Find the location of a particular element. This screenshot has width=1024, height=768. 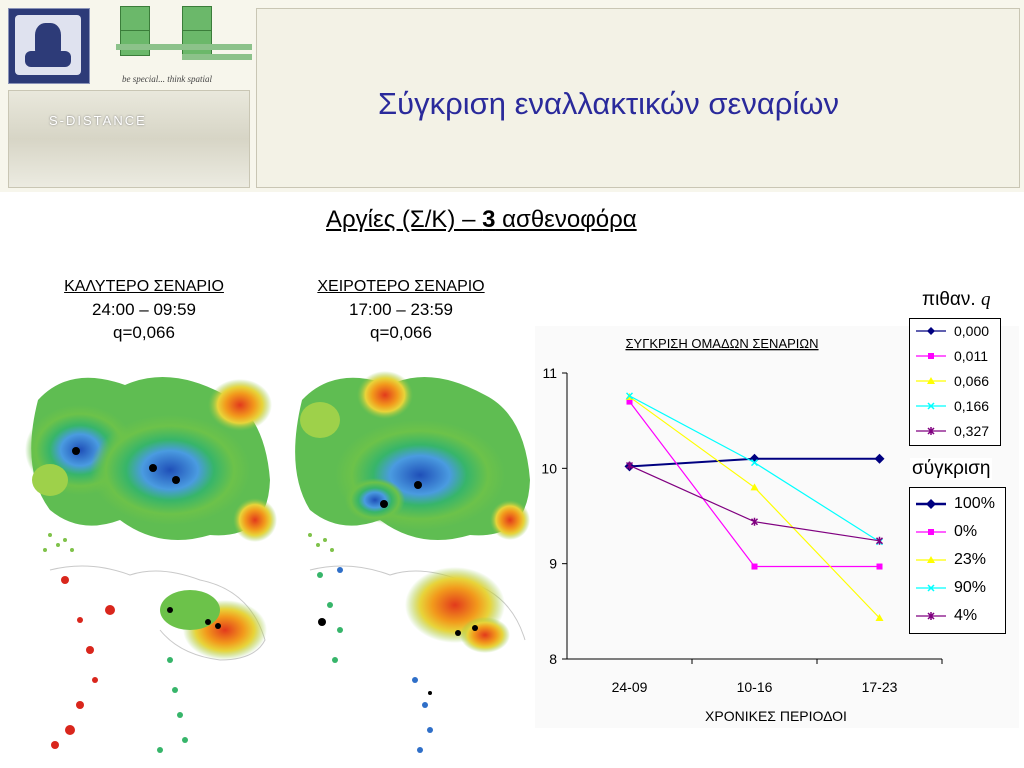

document-icon is located at coordinates (197, 43).